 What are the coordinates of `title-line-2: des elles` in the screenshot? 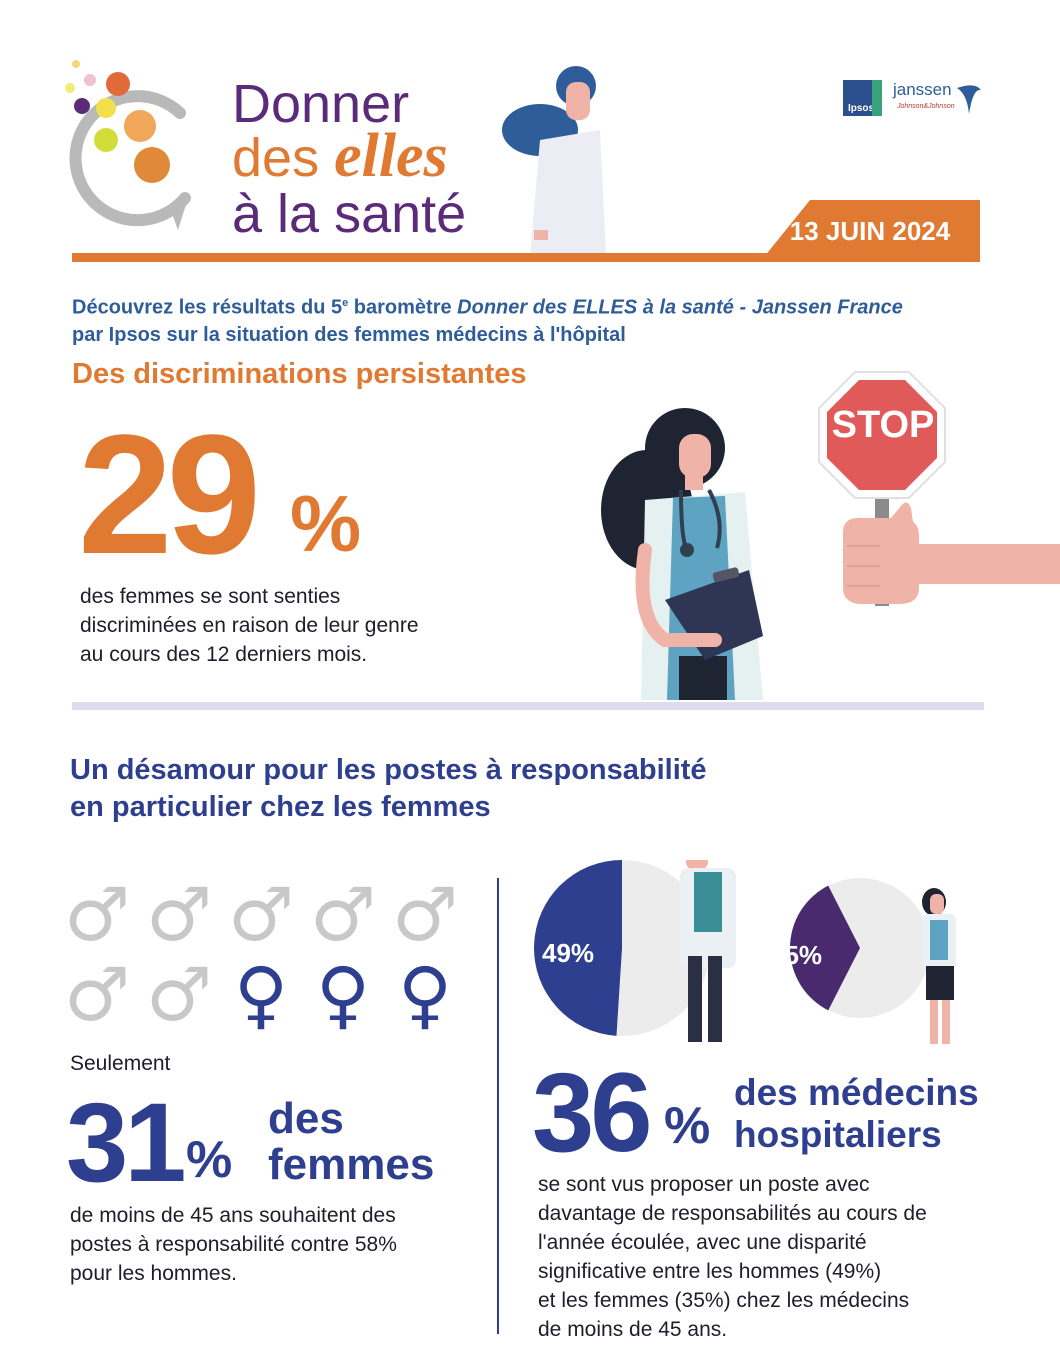 It's located at (340, 156).